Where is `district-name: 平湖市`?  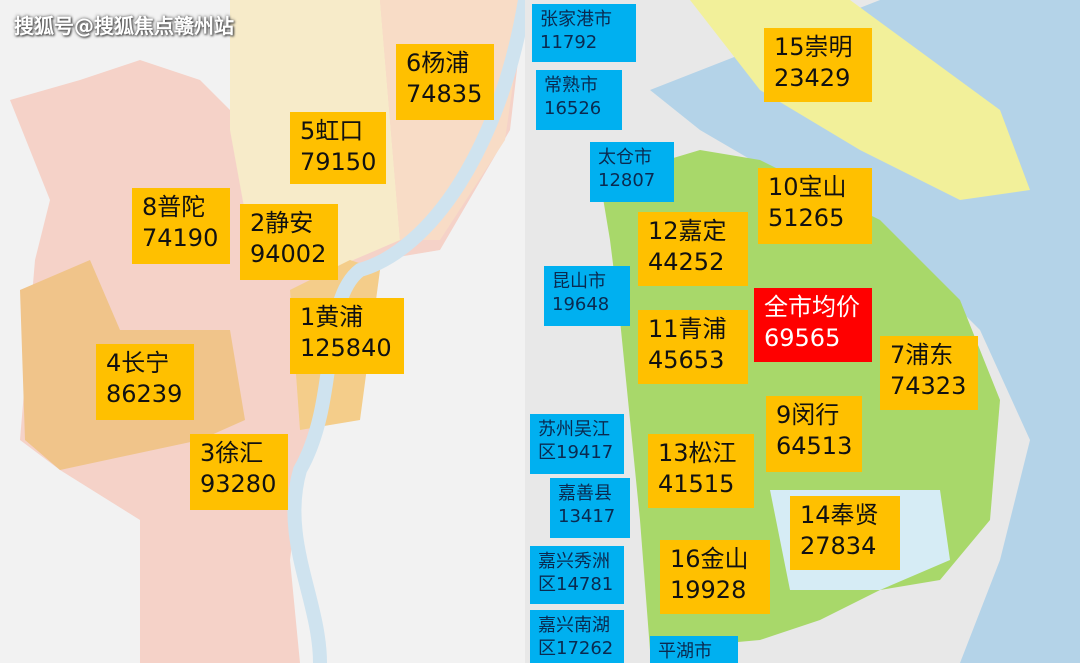 district-name: 平湖市 is located at coordinates (685, 651).